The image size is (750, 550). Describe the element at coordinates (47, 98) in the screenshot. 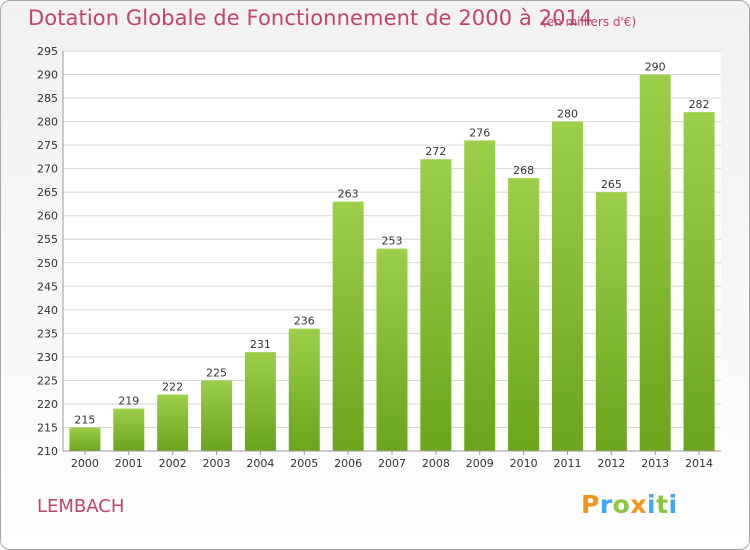

I see `y-tick-label: 285` at that location.